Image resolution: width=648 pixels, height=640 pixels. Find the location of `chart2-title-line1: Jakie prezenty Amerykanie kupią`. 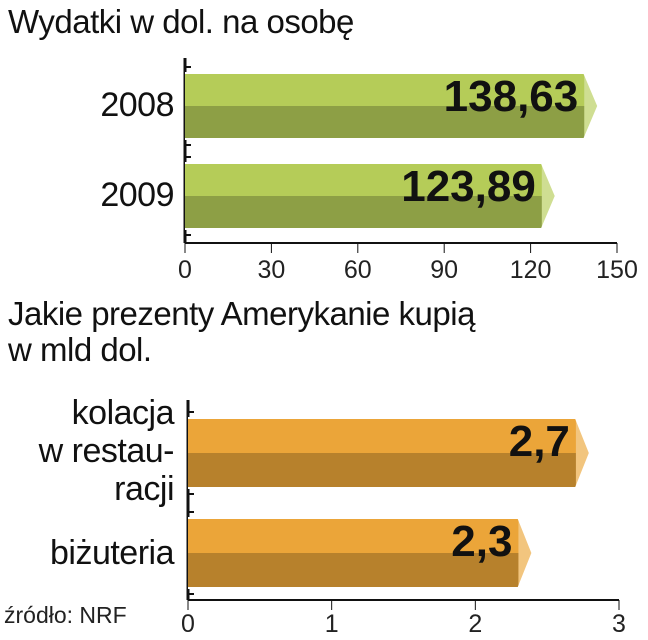

chart2-title-line1: Jakie prezenty Amerykanie kupią is located at coordinates (241, 313).